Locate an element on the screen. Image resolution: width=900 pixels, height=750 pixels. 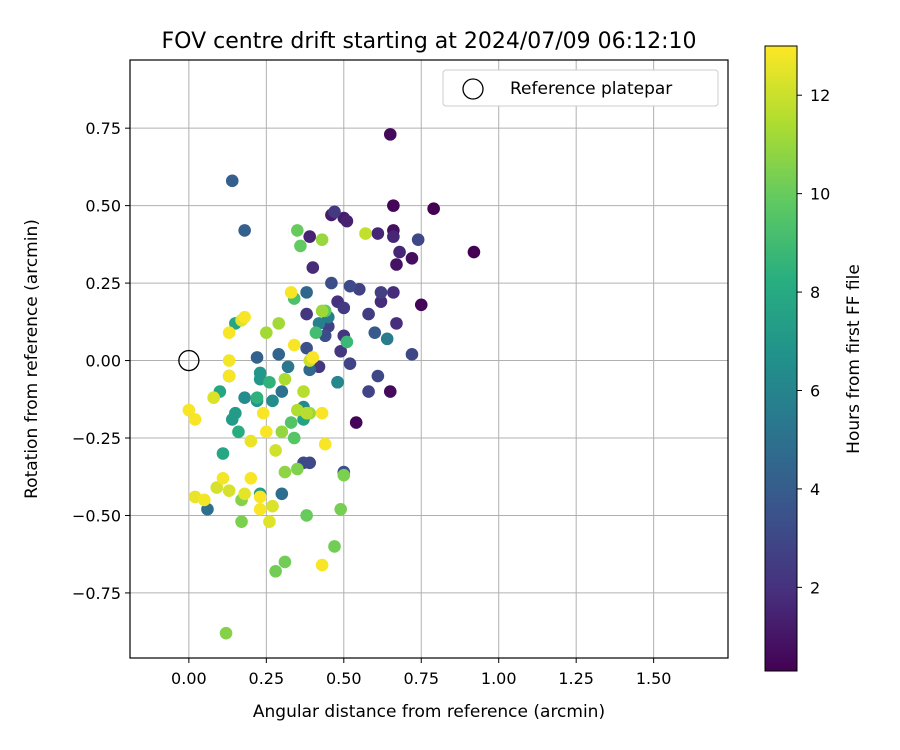
y-axis-ticks: −0.75 −0.50 −0.25 0.00 0.25 0.50 0.75 is located at coordinates (101, 361).